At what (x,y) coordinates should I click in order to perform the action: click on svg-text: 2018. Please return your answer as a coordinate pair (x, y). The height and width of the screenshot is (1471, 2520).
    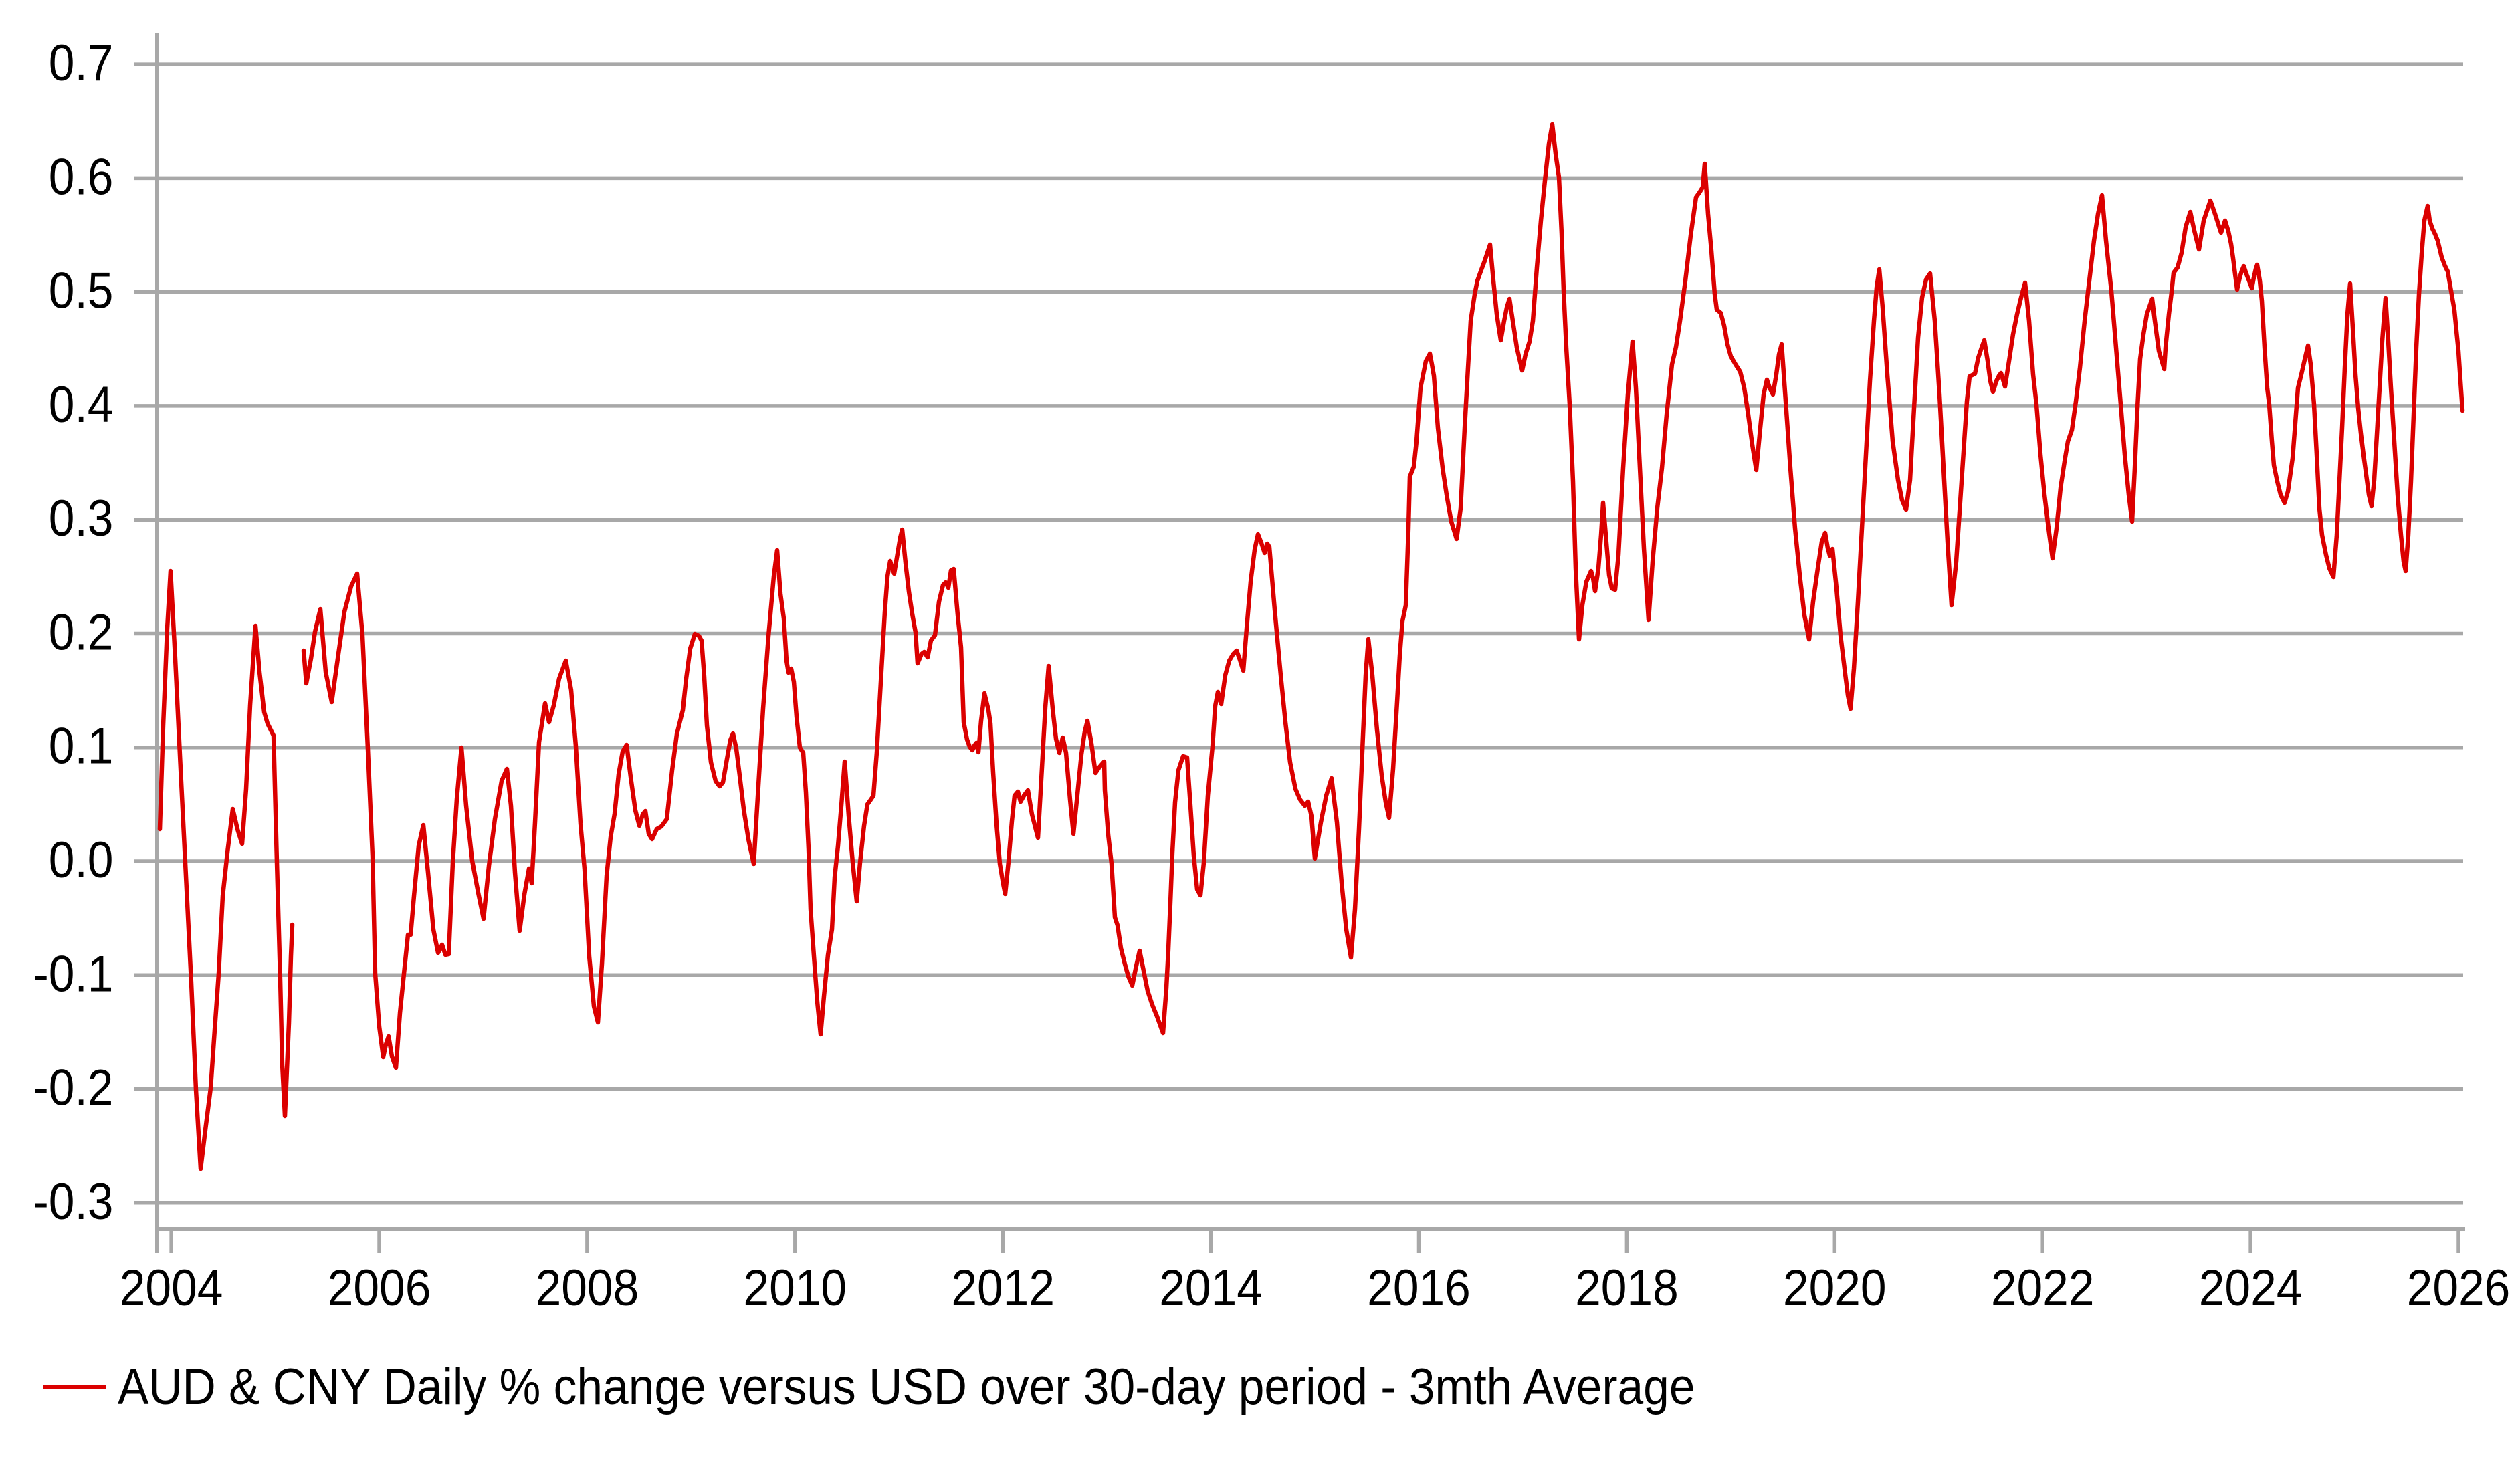
    Looking at the image, I should click on (1627, 1288).